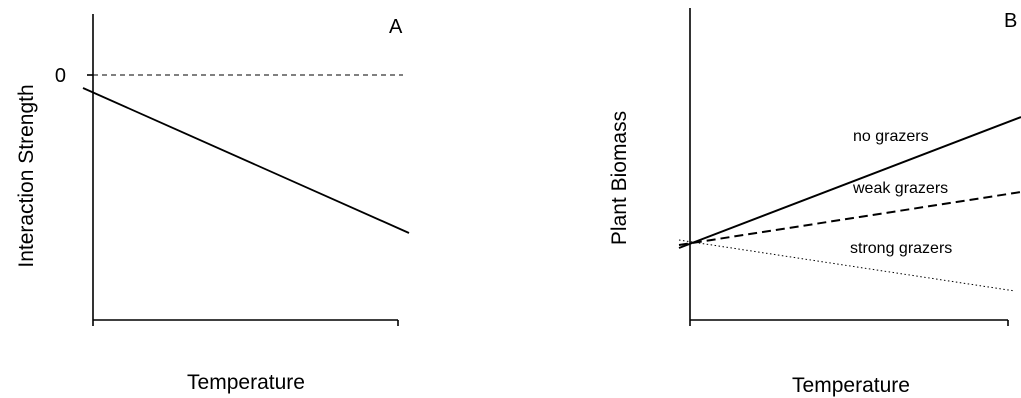 The height and width of the screenshot is (398, 1021). I want to click on panel-a-label: A, so click(396, 27).